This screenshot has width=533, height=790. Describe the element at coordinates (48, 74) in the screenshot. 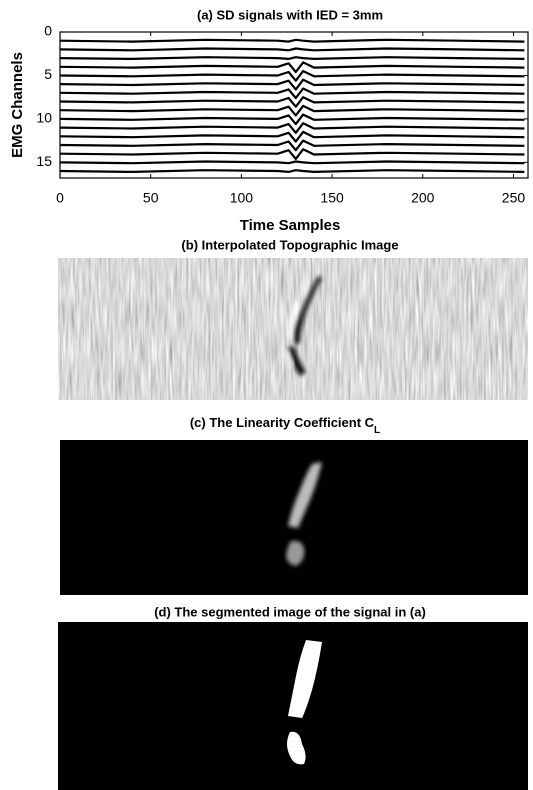

I see `y-tick-label: 5` at that location.